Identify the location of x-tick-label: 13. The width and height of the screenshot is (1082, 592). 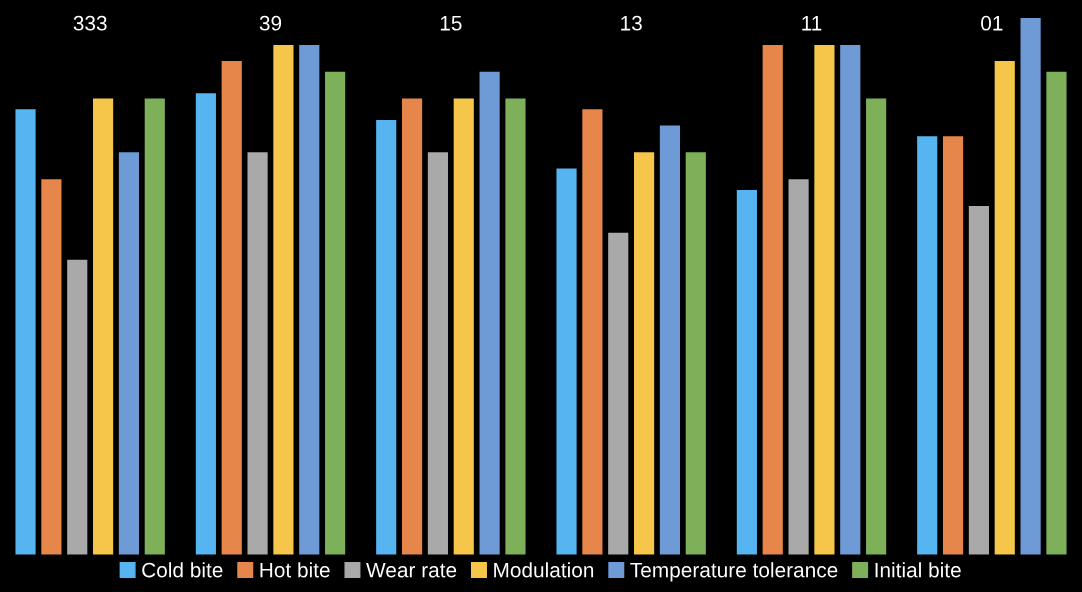
(631, 23).